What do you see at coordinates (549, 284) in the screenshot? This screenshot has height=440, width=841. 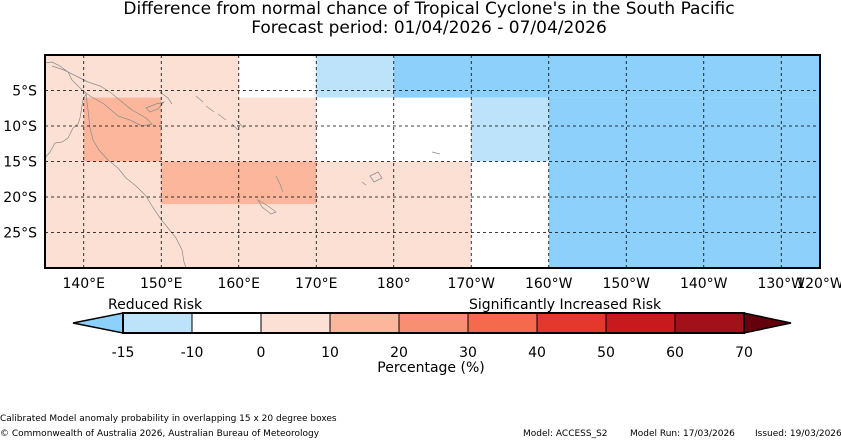 I see `x-tick-label: 160°W` at bounding box center [549, 284].